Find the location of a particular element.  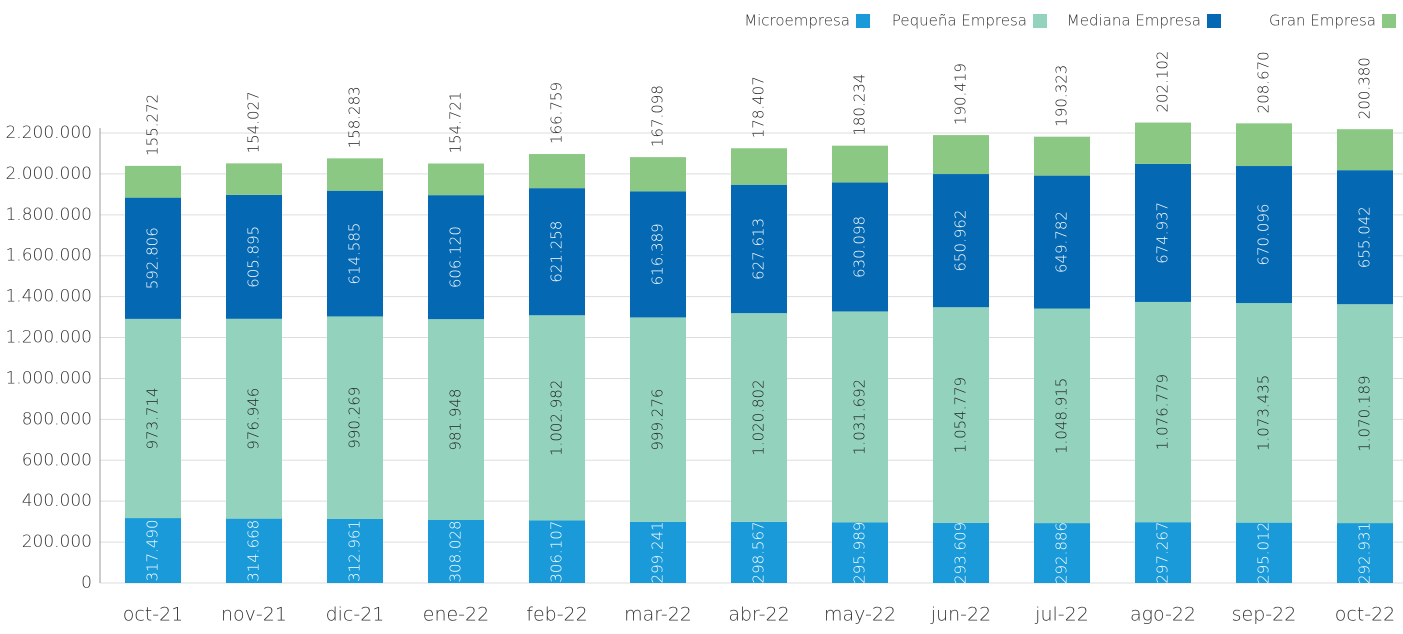

y-tick-label: 0 is located at coordinates (86, 583).